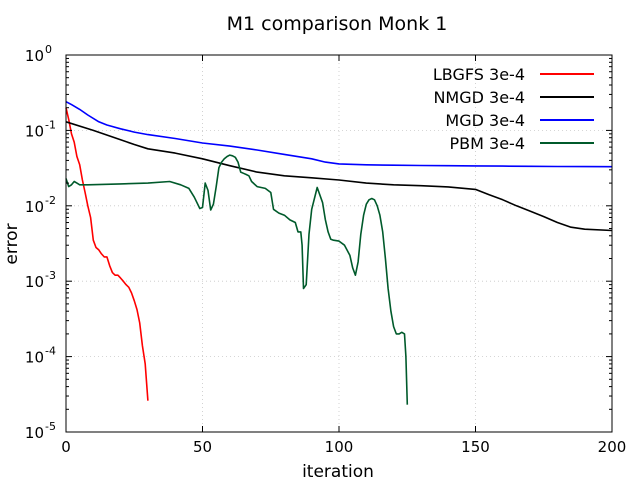  Describe the element at coordinates (337, 24) in the screenshot. I see `chart-title: M1 comparison Monk 1` at that location.